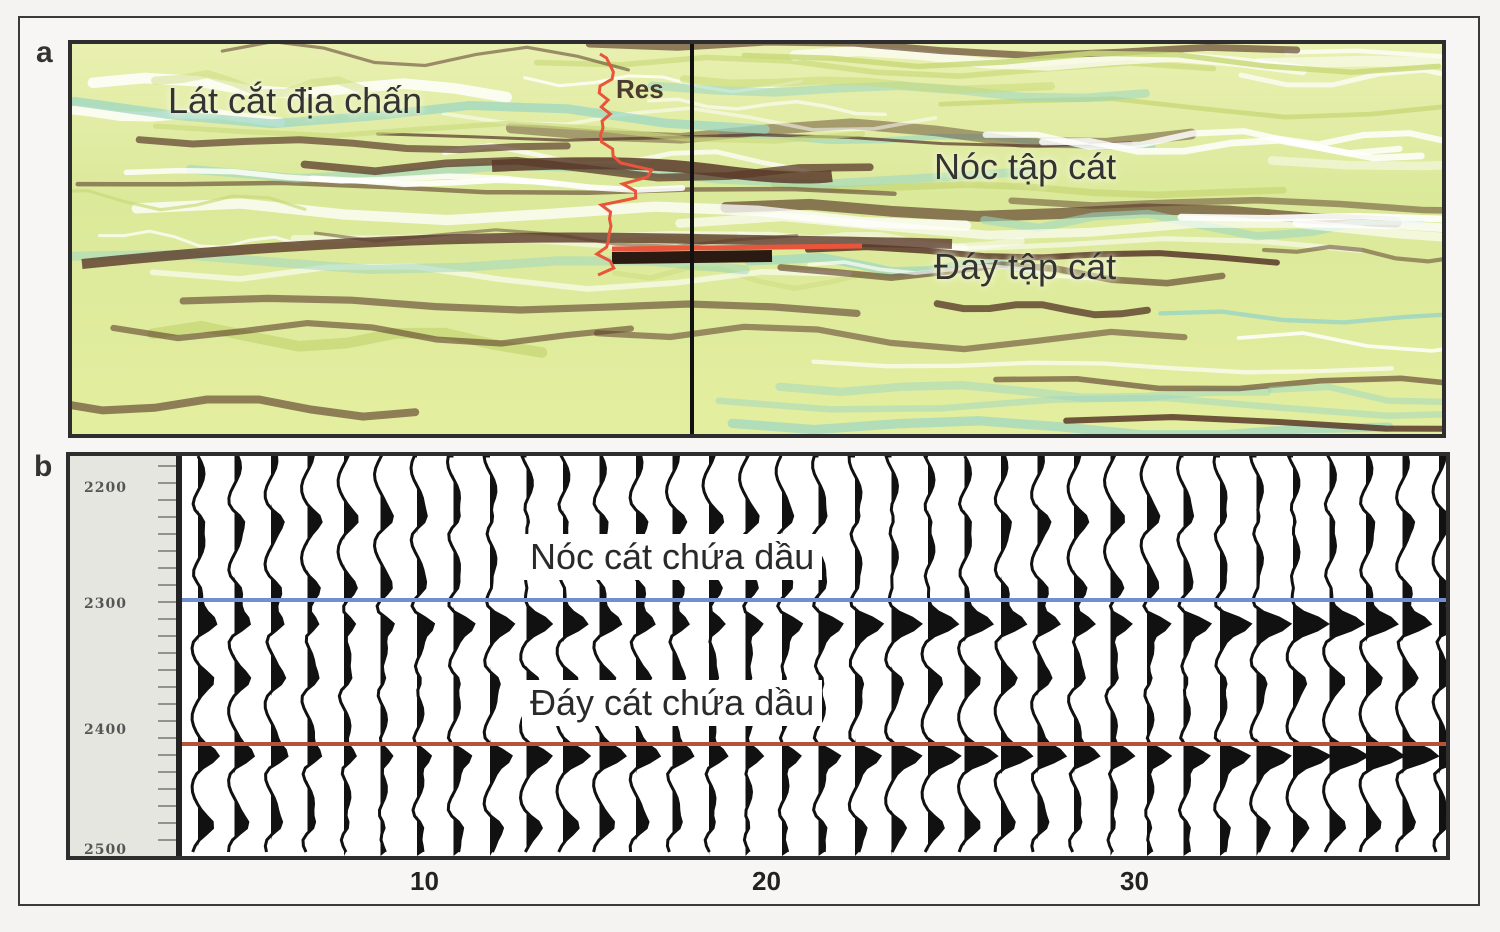 This screenshot has width=1500, height=932. Describe the element at coordinates (105, 604) in the screenshot. I see `depth-tick-label: 2300` at that location.